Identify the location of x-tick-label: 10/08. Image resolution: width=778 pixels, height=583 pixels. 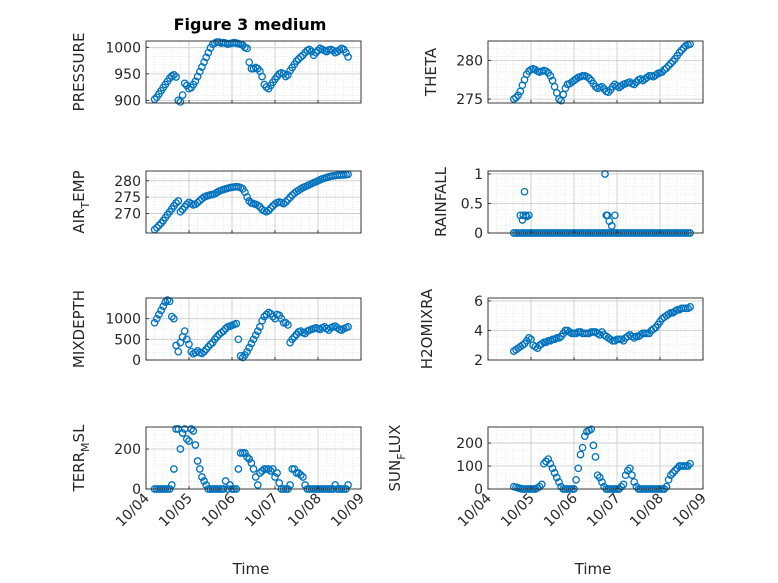
(647, 511).